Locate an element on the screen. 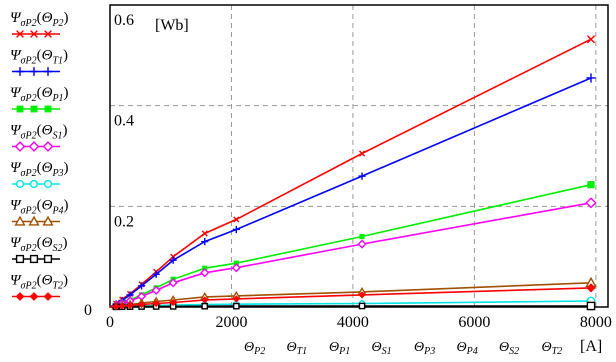 The width and height of the screenshot is (616, 362). y-axis-unit: [Wb] is located at coordinates (172, 25).